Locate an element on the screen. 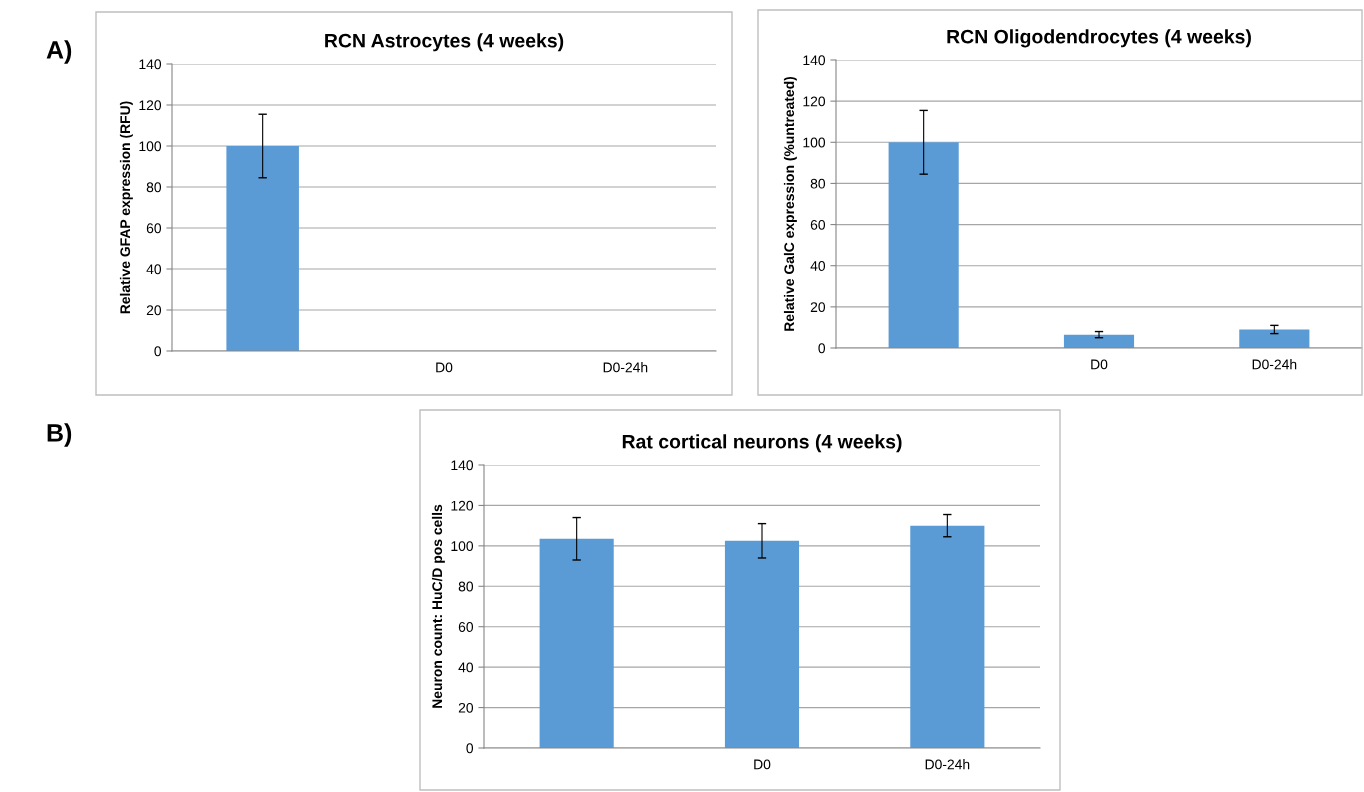 The width and height of the screenshot is (1364, 792). y-axis-title: Relative GFAP expression (RFU) is located at coordinates (126, 207).